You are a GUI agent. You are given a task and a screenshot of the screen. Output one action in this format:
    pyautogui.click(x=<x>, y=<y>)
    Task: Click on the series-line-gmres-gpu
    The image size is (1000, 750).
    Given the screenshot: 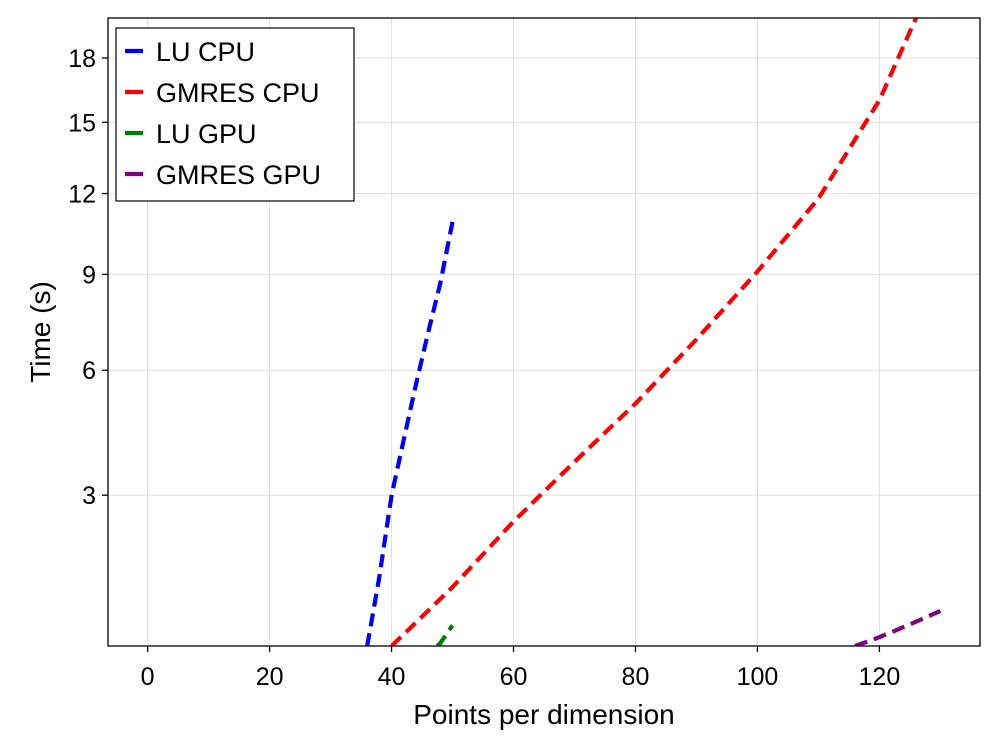 What is the action you would take?
    pyautogui.click(x=898, y=627)
    